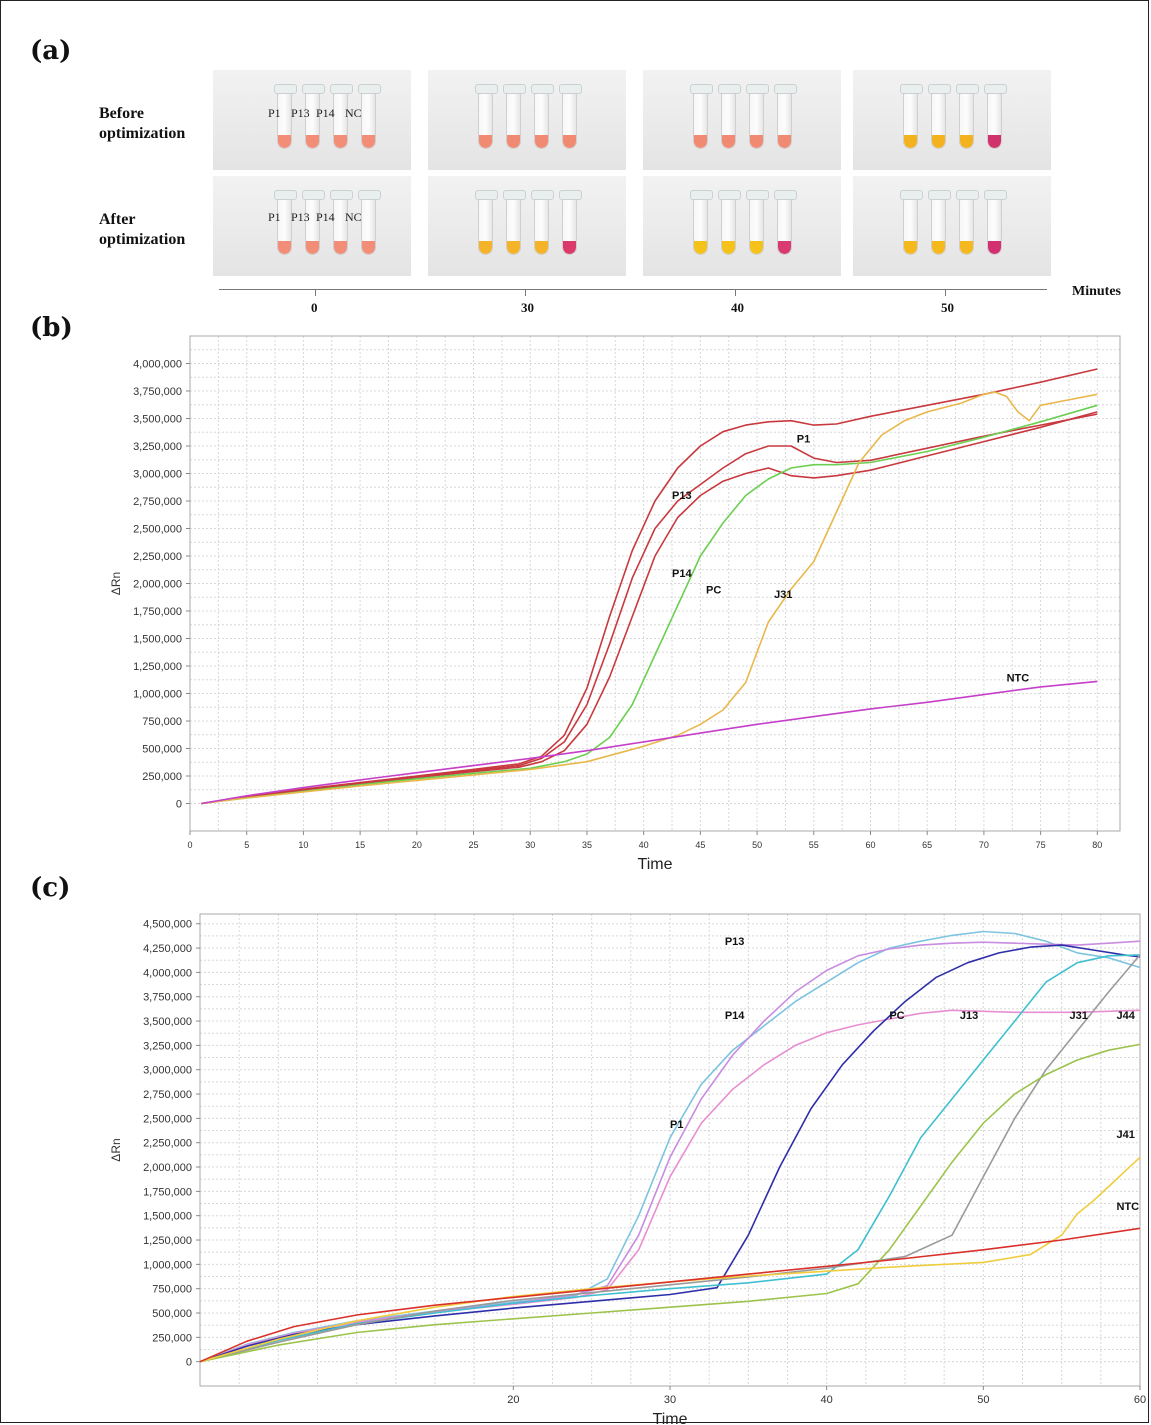  Describe the element at coordinates (167, 949) in the screenshot. I see `y-tick-label: 4,250,000` at that location.